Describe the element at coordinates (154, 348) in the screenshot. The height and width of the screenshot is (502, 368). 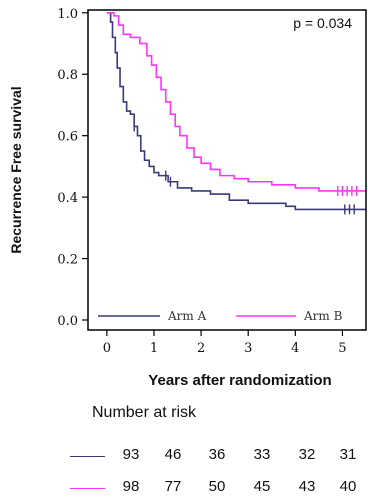
I see `x-tick-label: 1` at that location.